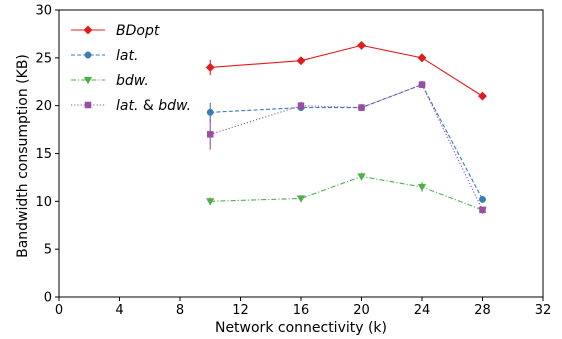  I want to click on y-tick-label: 25, so click(43, 58).